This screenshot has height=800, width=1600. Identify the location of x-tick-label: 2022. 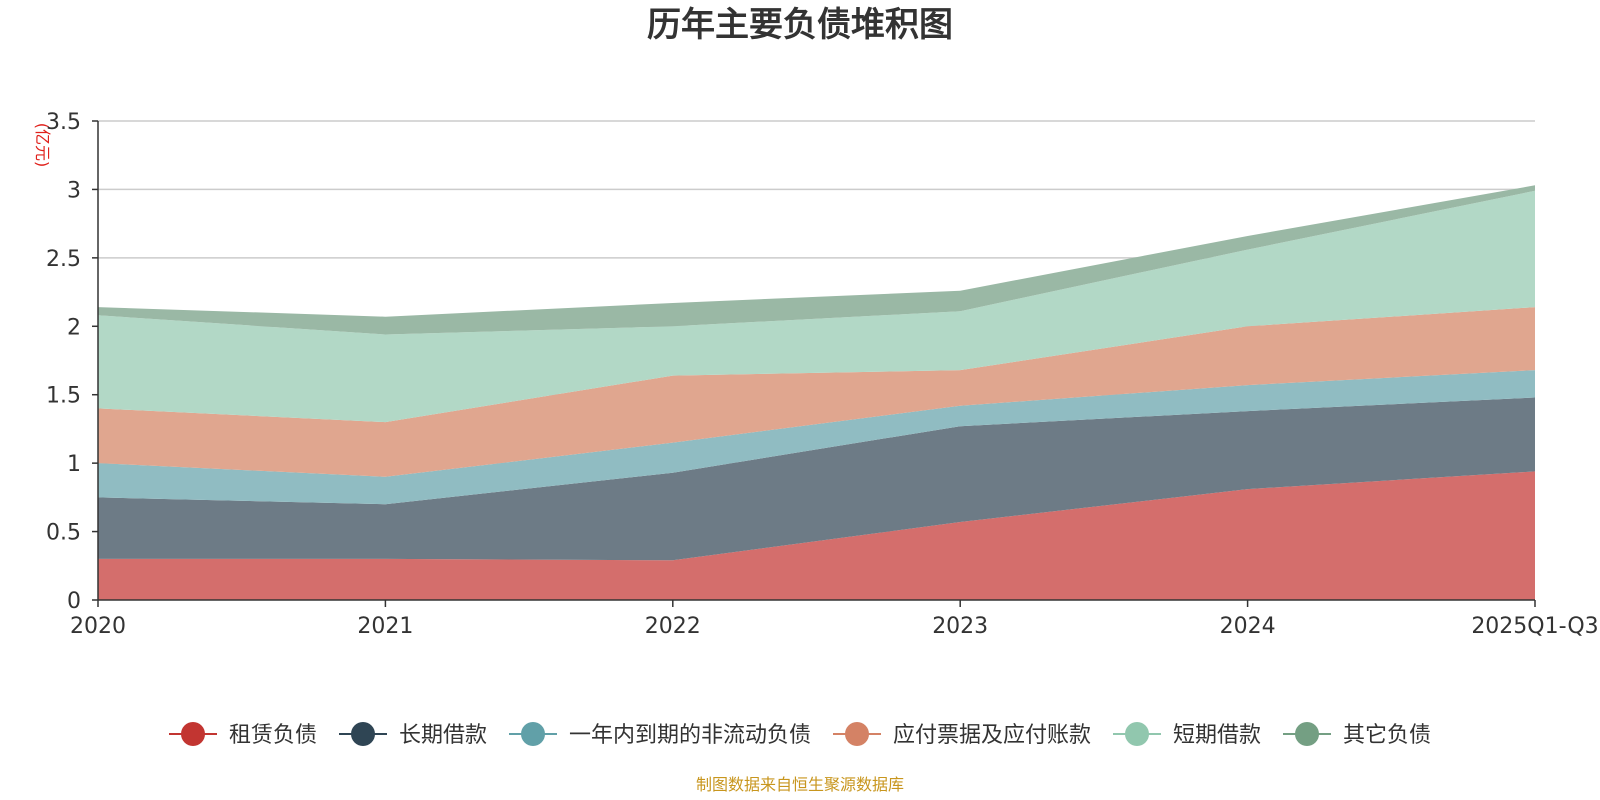
(673, 626).